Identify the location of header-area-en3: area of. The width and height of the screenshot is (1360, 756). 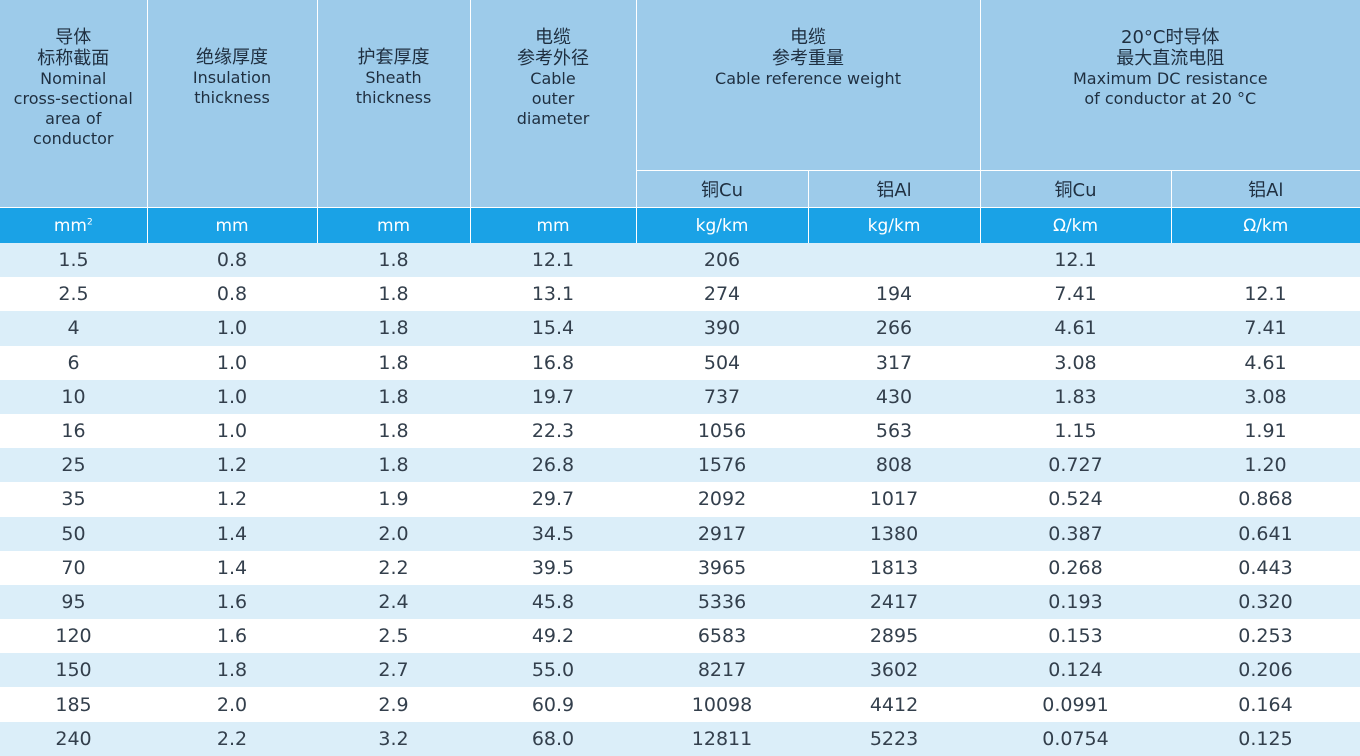
(73, 119).